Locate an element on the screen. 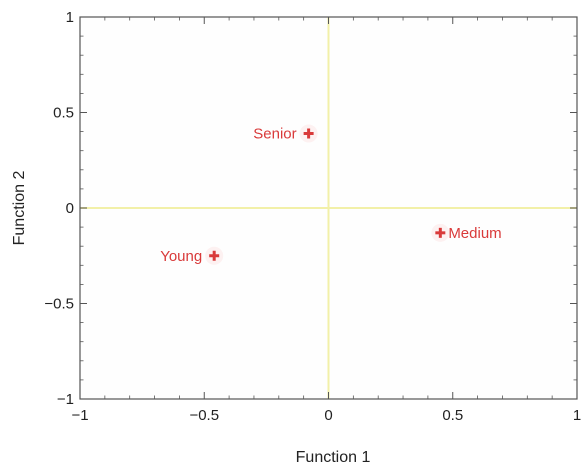  x-tick-label: −1 is located at coordinates (79, 415).